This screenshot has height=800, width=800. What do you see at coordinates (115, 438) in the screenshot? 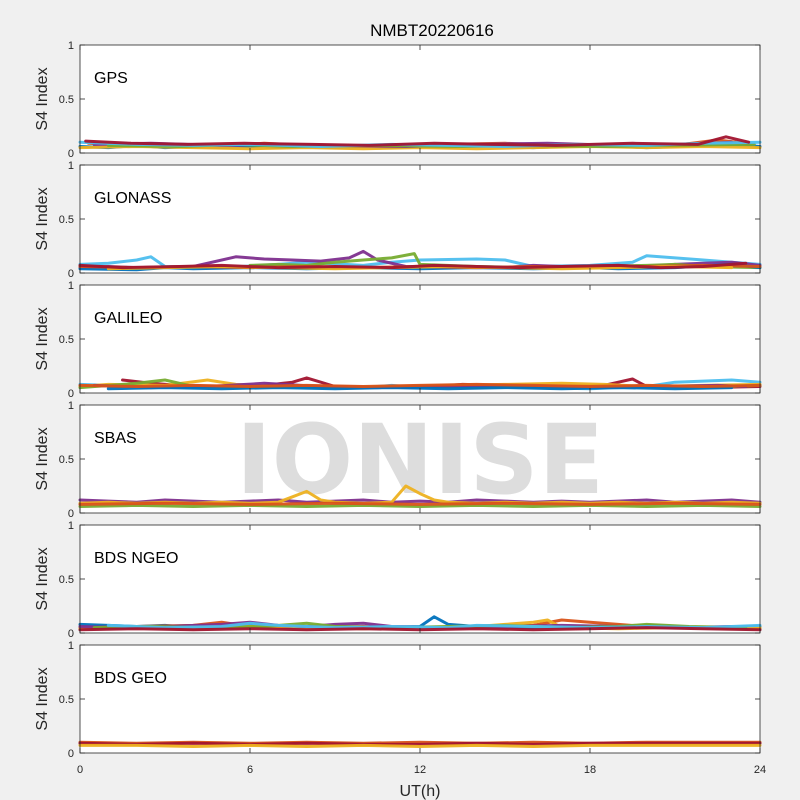
I see `panel-label: SBAS` at bounding box center [115, 438].